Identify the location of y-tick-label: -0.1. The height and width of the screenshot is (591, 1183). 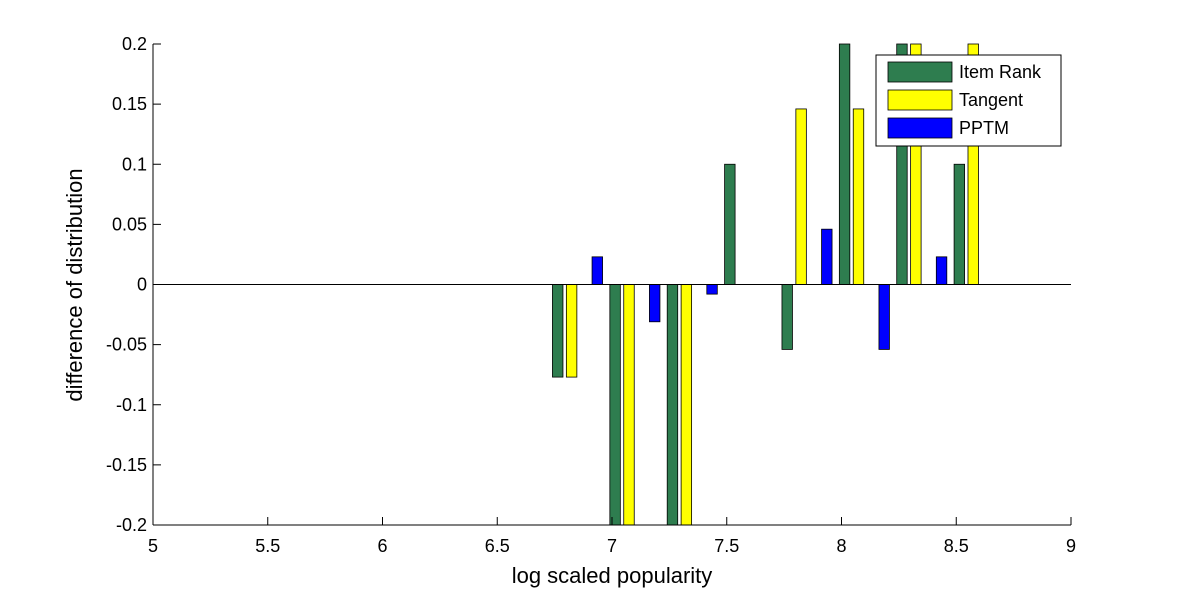
(131, 405).